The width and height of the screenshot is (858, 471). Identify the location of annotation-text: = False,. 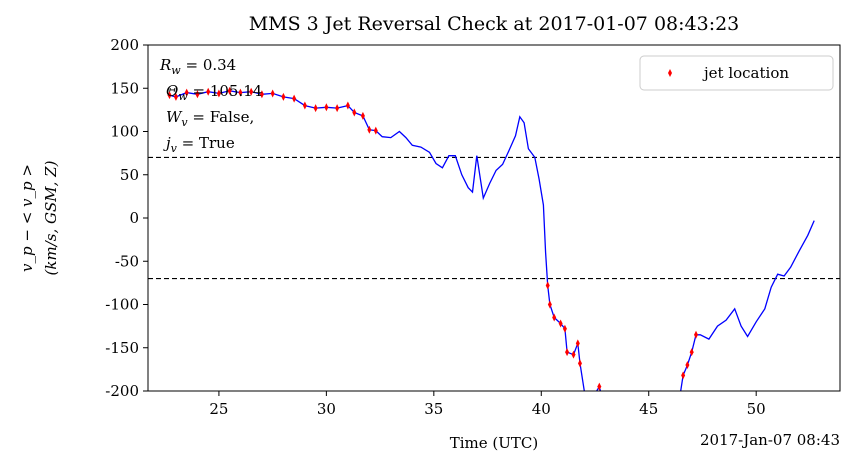
(221, 117).